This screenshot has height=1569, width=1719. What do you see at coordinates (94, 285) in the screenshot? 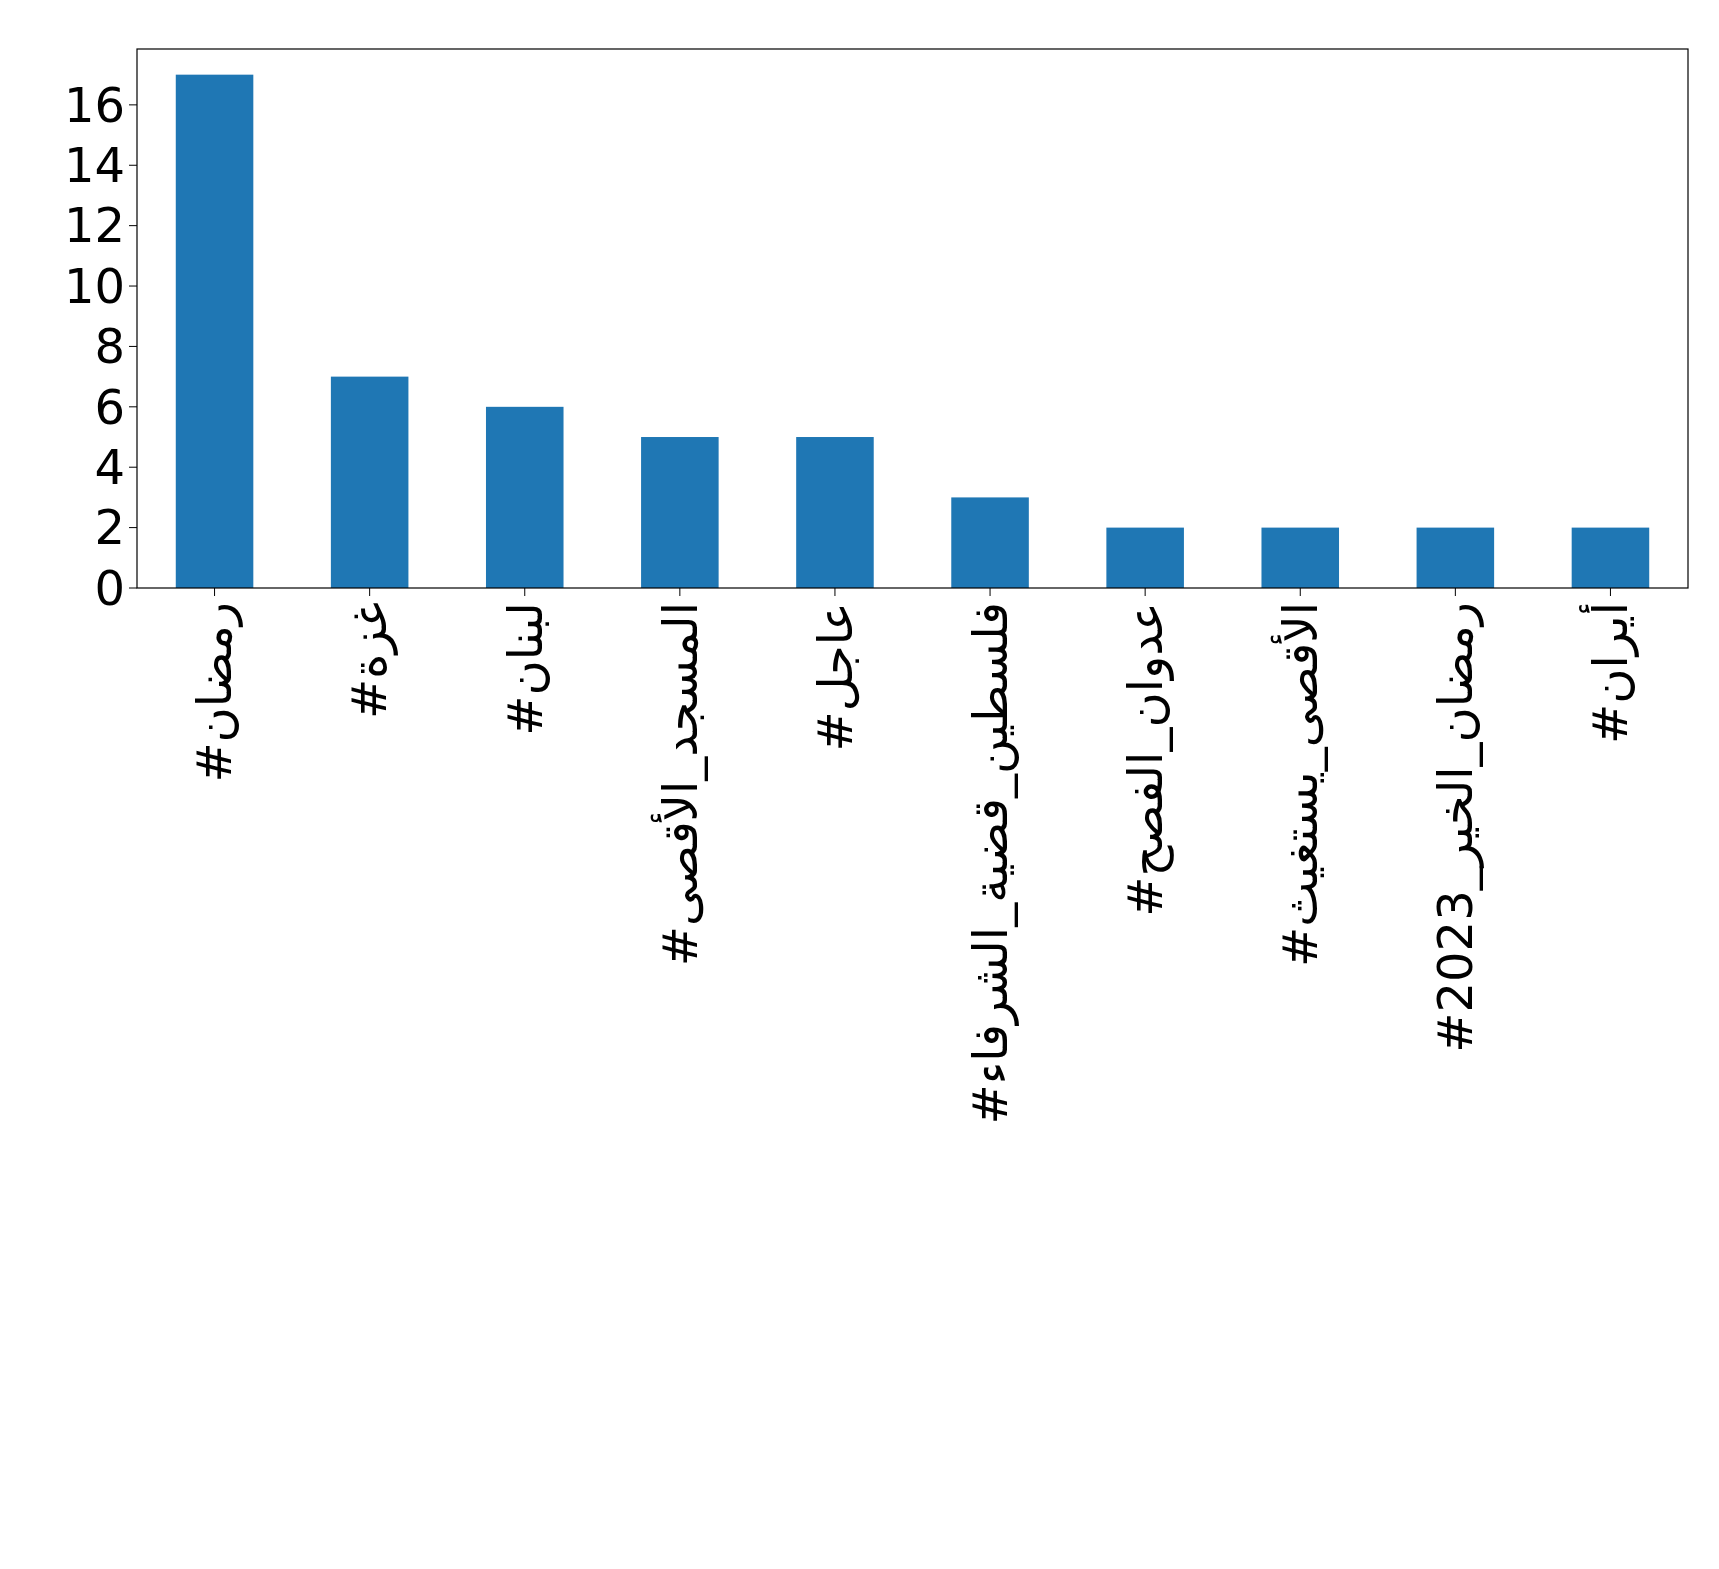
I see `y-tick-label: 10` at bounding box center [94, 285].